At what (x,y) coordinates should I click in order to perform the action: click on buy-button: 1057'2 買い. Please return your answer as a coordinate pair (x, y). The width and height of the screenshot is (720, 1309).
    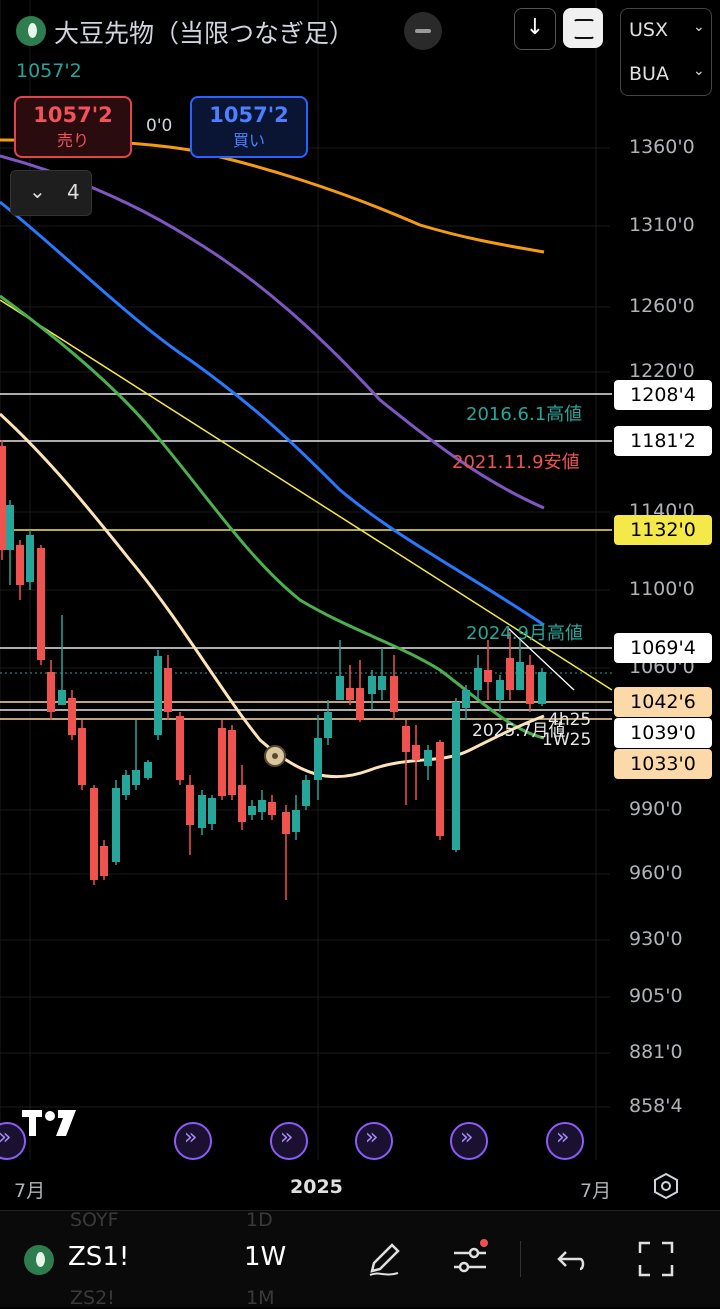
    Looking at the image, I should click on (249, 127).